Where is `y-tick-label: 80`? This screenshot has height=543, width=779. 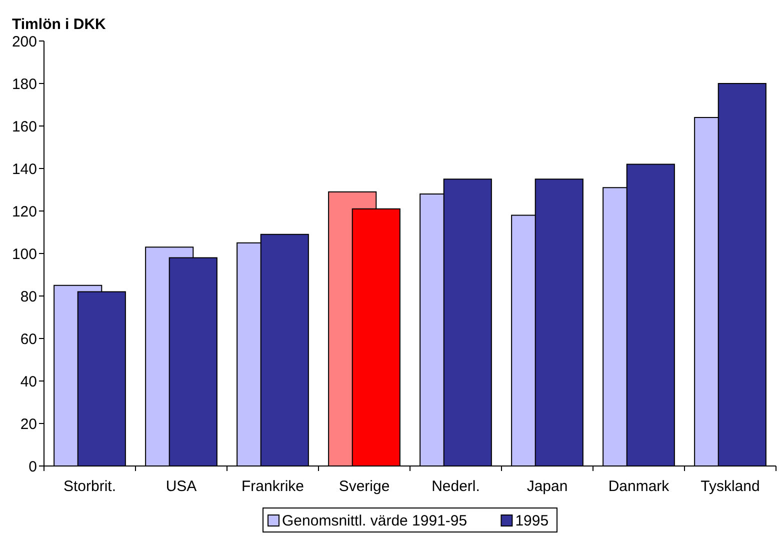
y-tick-label: 80 is located at coordinates (28, 297).